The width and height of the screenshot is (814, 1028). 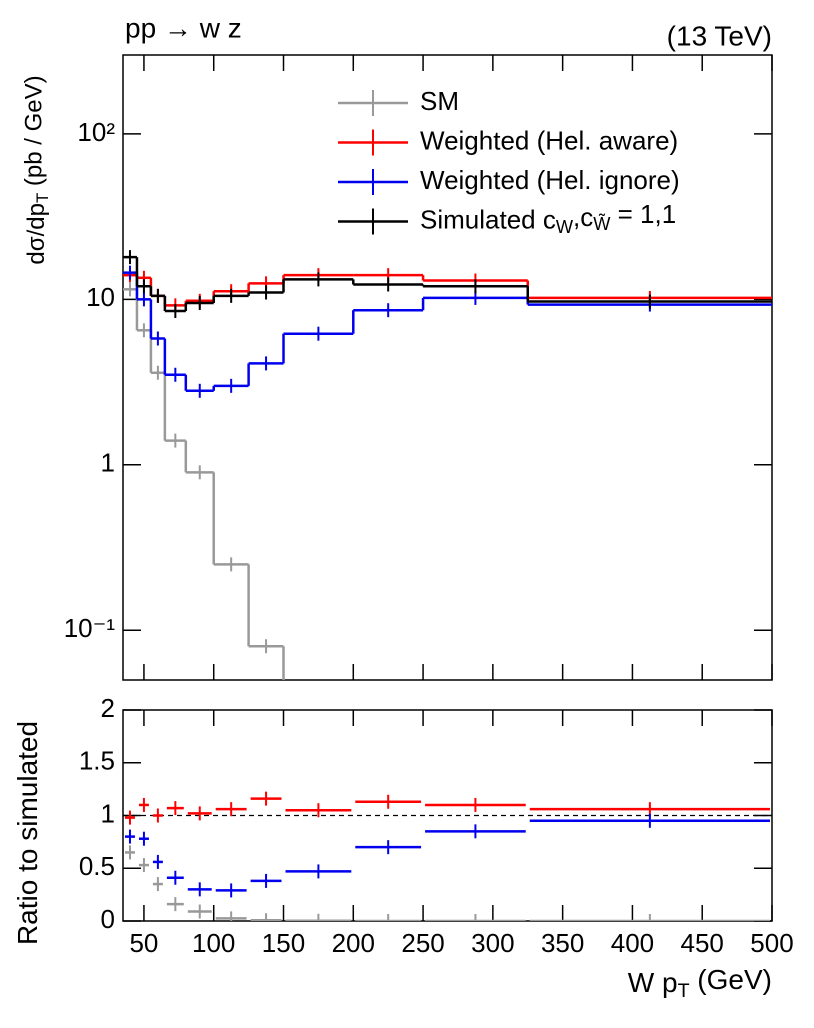 What do you see at coordinates (550, 180) in the screenshot?
I see `legend-label: Weighted (Hel. ignore)` at bounding box center [550, 180].